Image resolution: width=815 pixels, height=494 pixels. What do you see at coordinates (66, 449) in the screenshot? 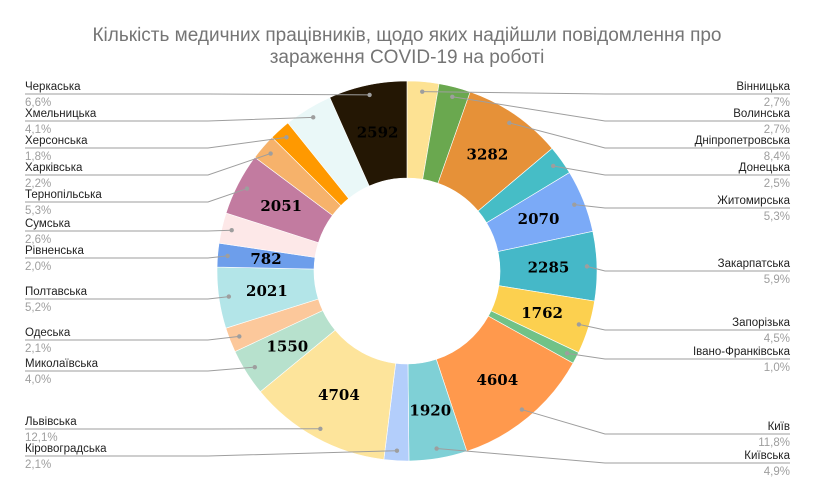
I see `category-label: Кіровоградська` at bounding box center [66, 449].